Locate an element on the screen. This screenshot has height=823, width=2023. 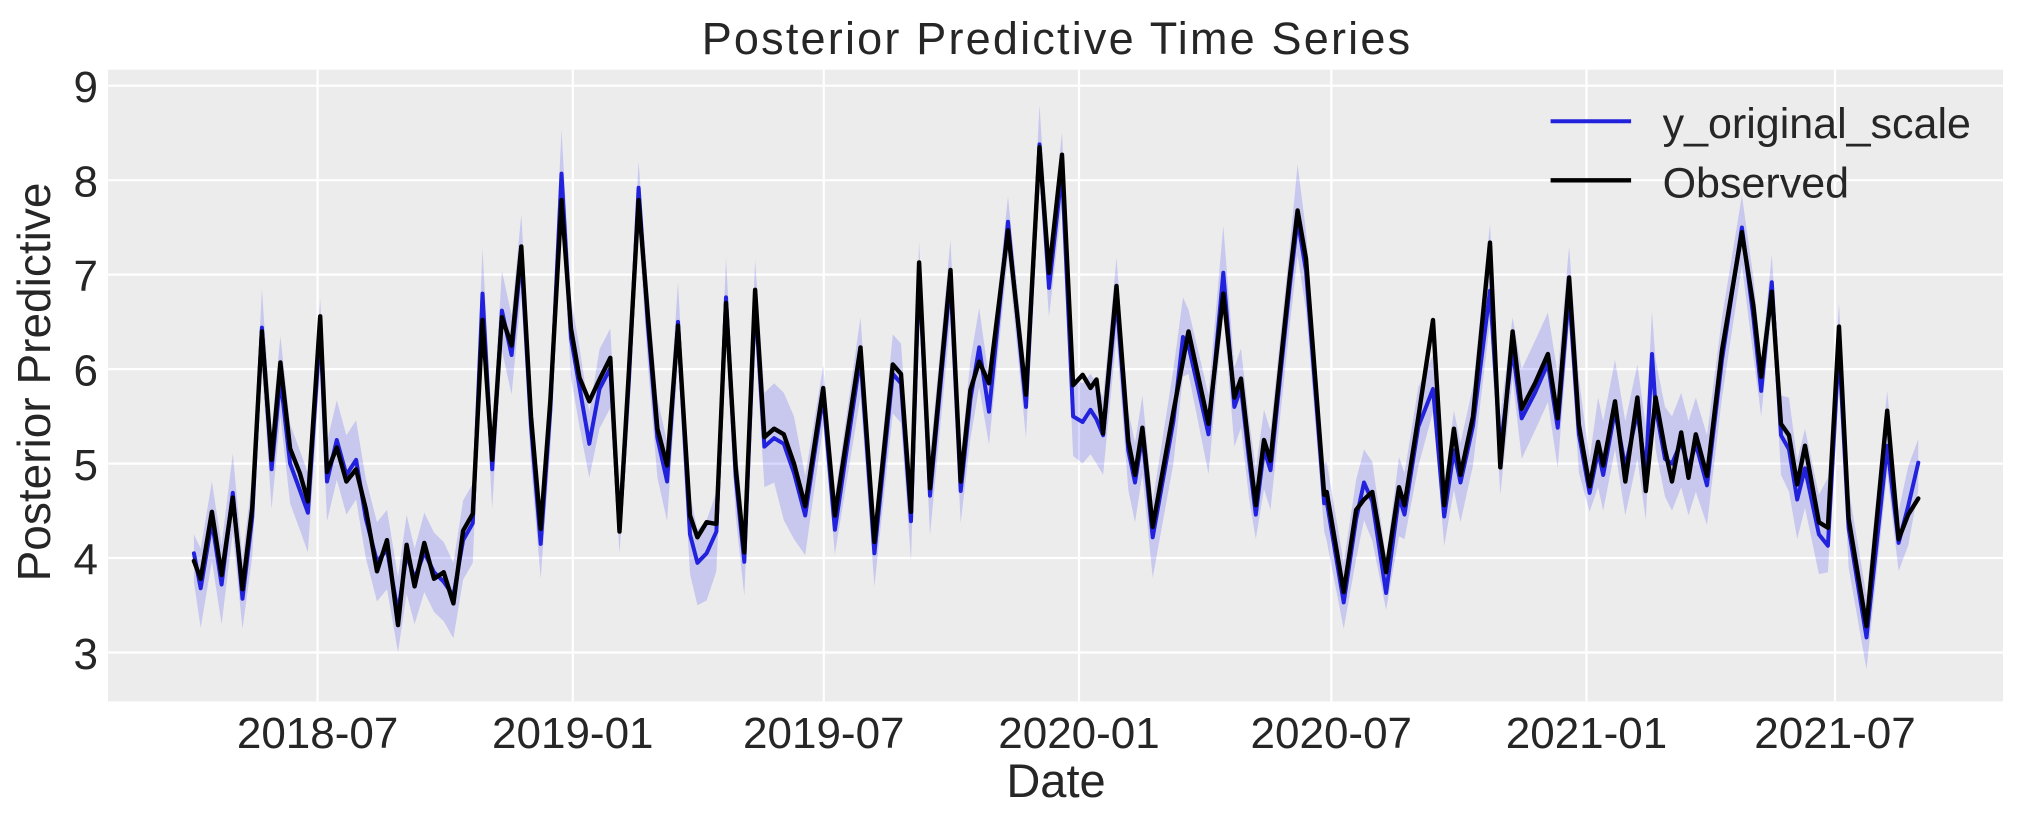
svg-text: 5 is located at coordinates (86, 465).